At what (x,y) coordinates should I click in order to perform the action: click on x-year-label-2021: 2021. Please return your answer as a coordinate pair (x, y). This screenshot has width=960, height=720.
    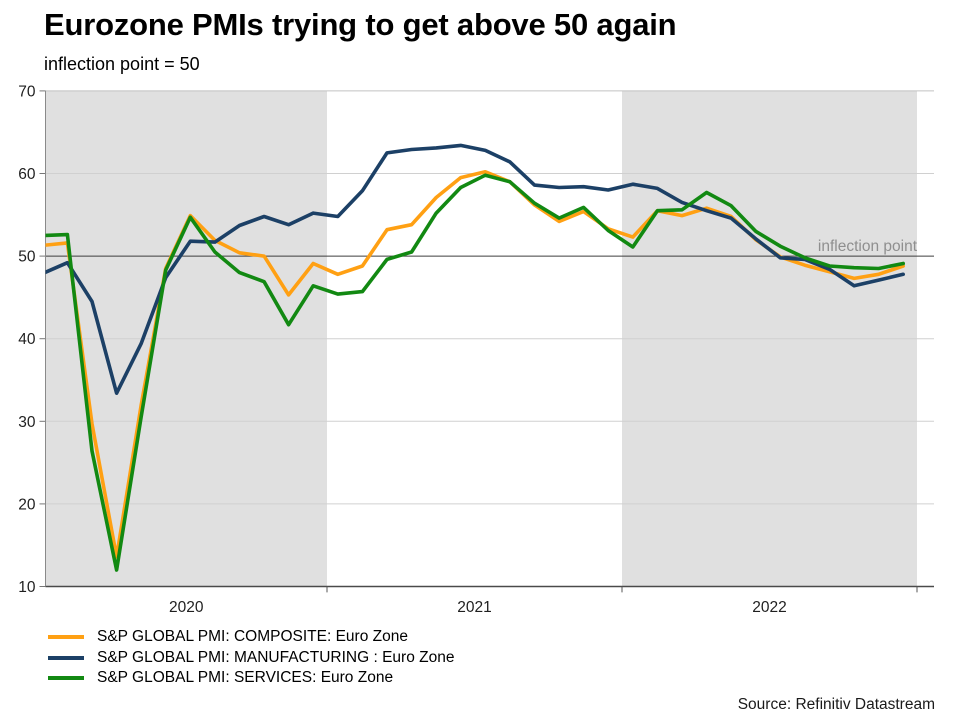
    Looking at the image, I should click on (474, 607).